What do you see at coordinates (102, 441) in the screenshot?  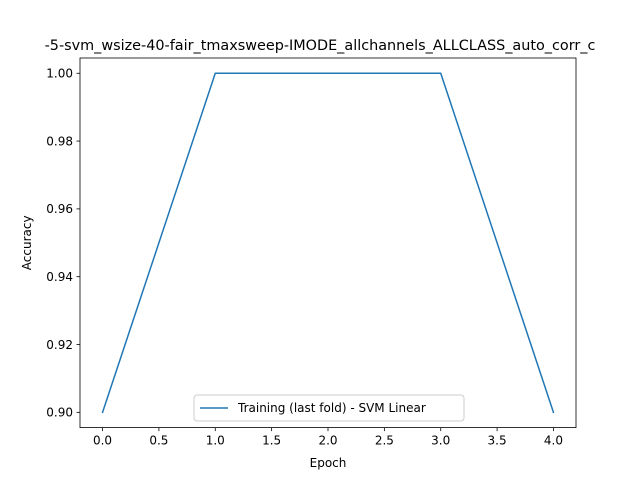 I see `x-tick-label: 0.0` at bounding box center [102, 441].